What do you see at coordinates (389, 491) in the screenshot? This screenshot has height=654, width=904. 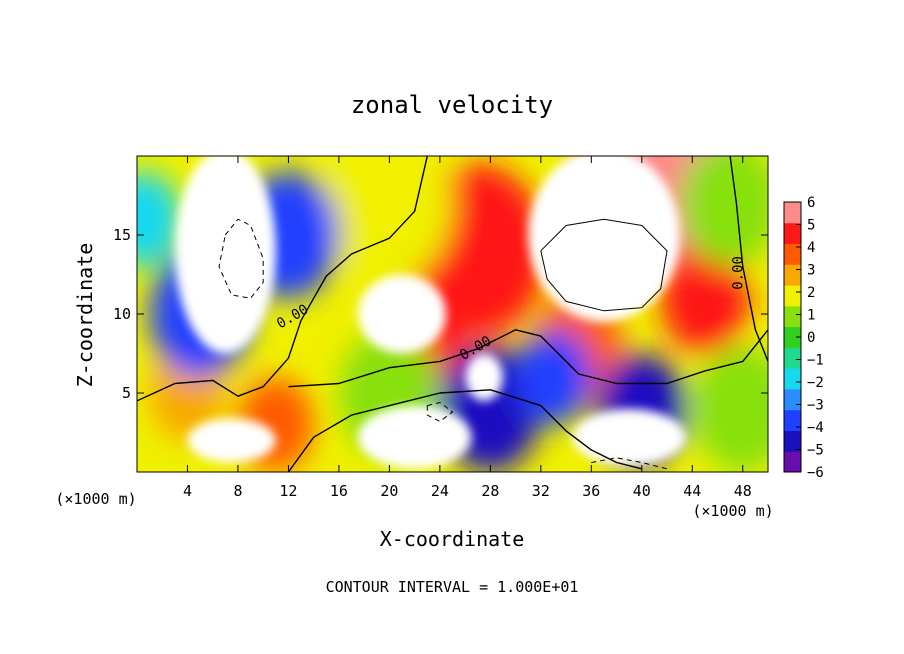 I see `x-tick-label: 20` at bounding box center [389, 491].